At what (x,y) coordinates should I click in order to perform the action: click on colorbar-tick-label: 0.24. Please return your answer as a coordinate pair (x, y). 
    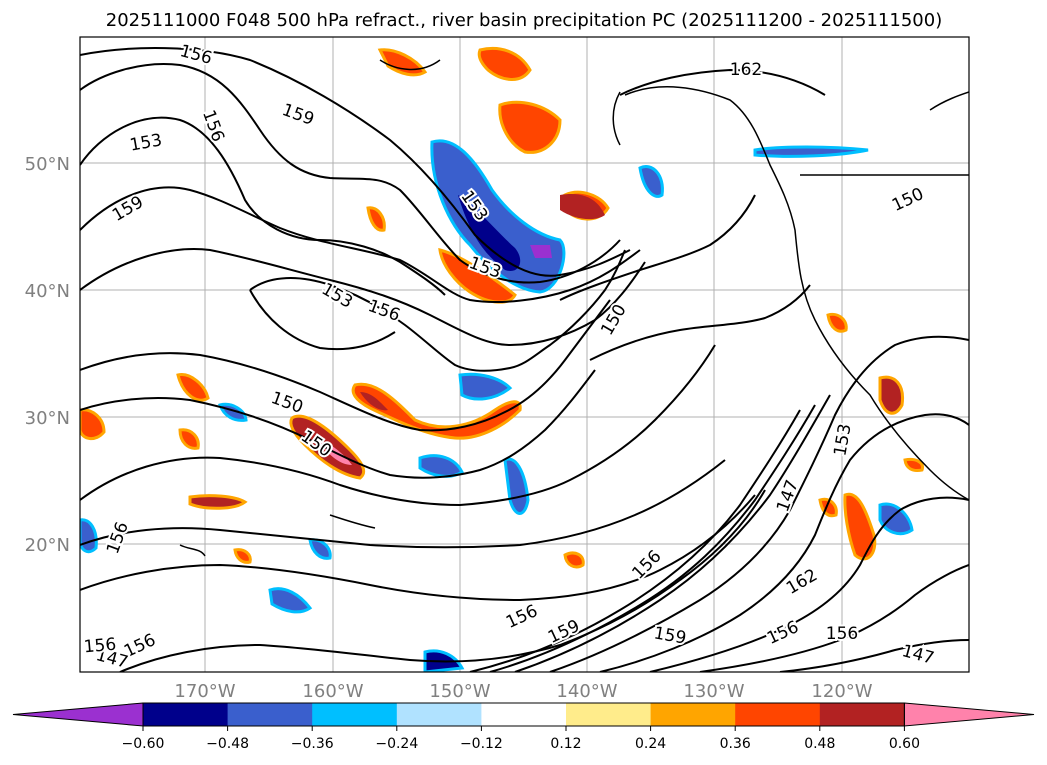
    Looking at the image, I should click on (650, 744).